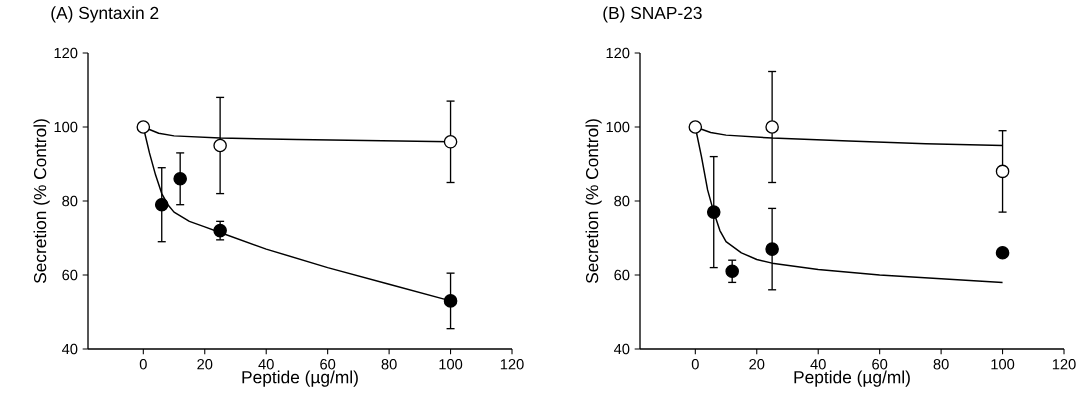 The height and width of the screenshot is (411, 1081). What do you see at coordinates (652, 14) in the screenshot?
I see `chart-title: (B) SNAP-23` at bounding box center [652, 14].